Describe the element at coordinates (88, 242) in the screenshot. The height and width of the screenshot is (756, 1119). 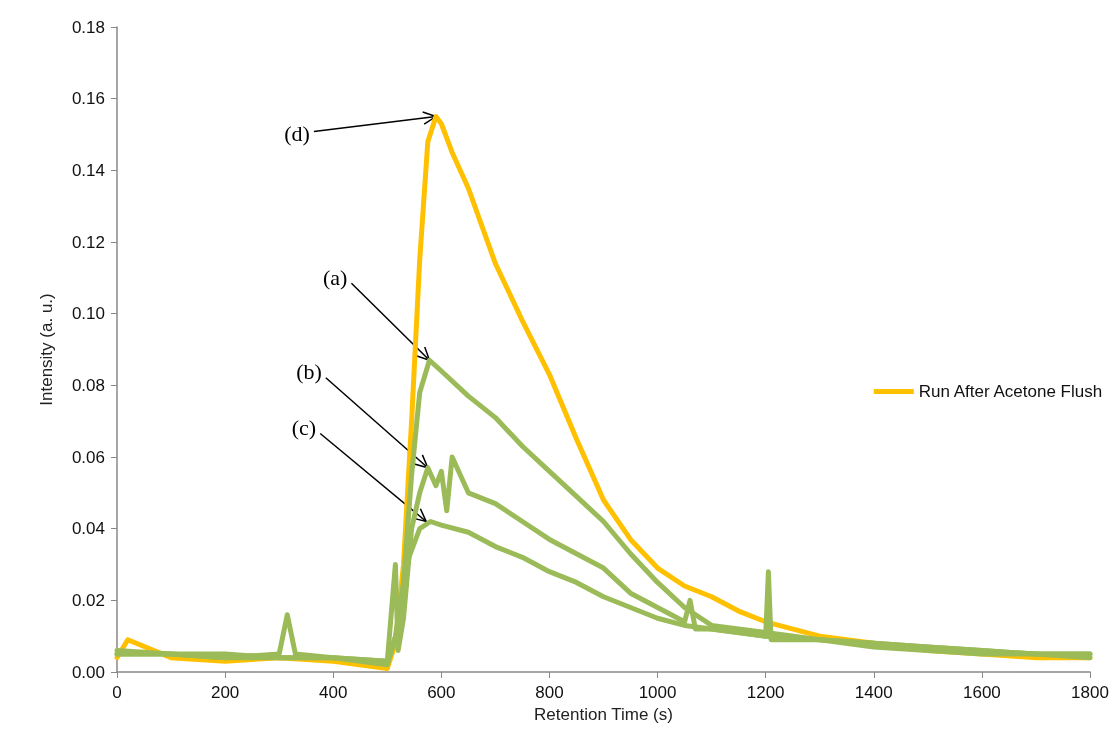
I see `y-tick-label: 0.12` at that location.